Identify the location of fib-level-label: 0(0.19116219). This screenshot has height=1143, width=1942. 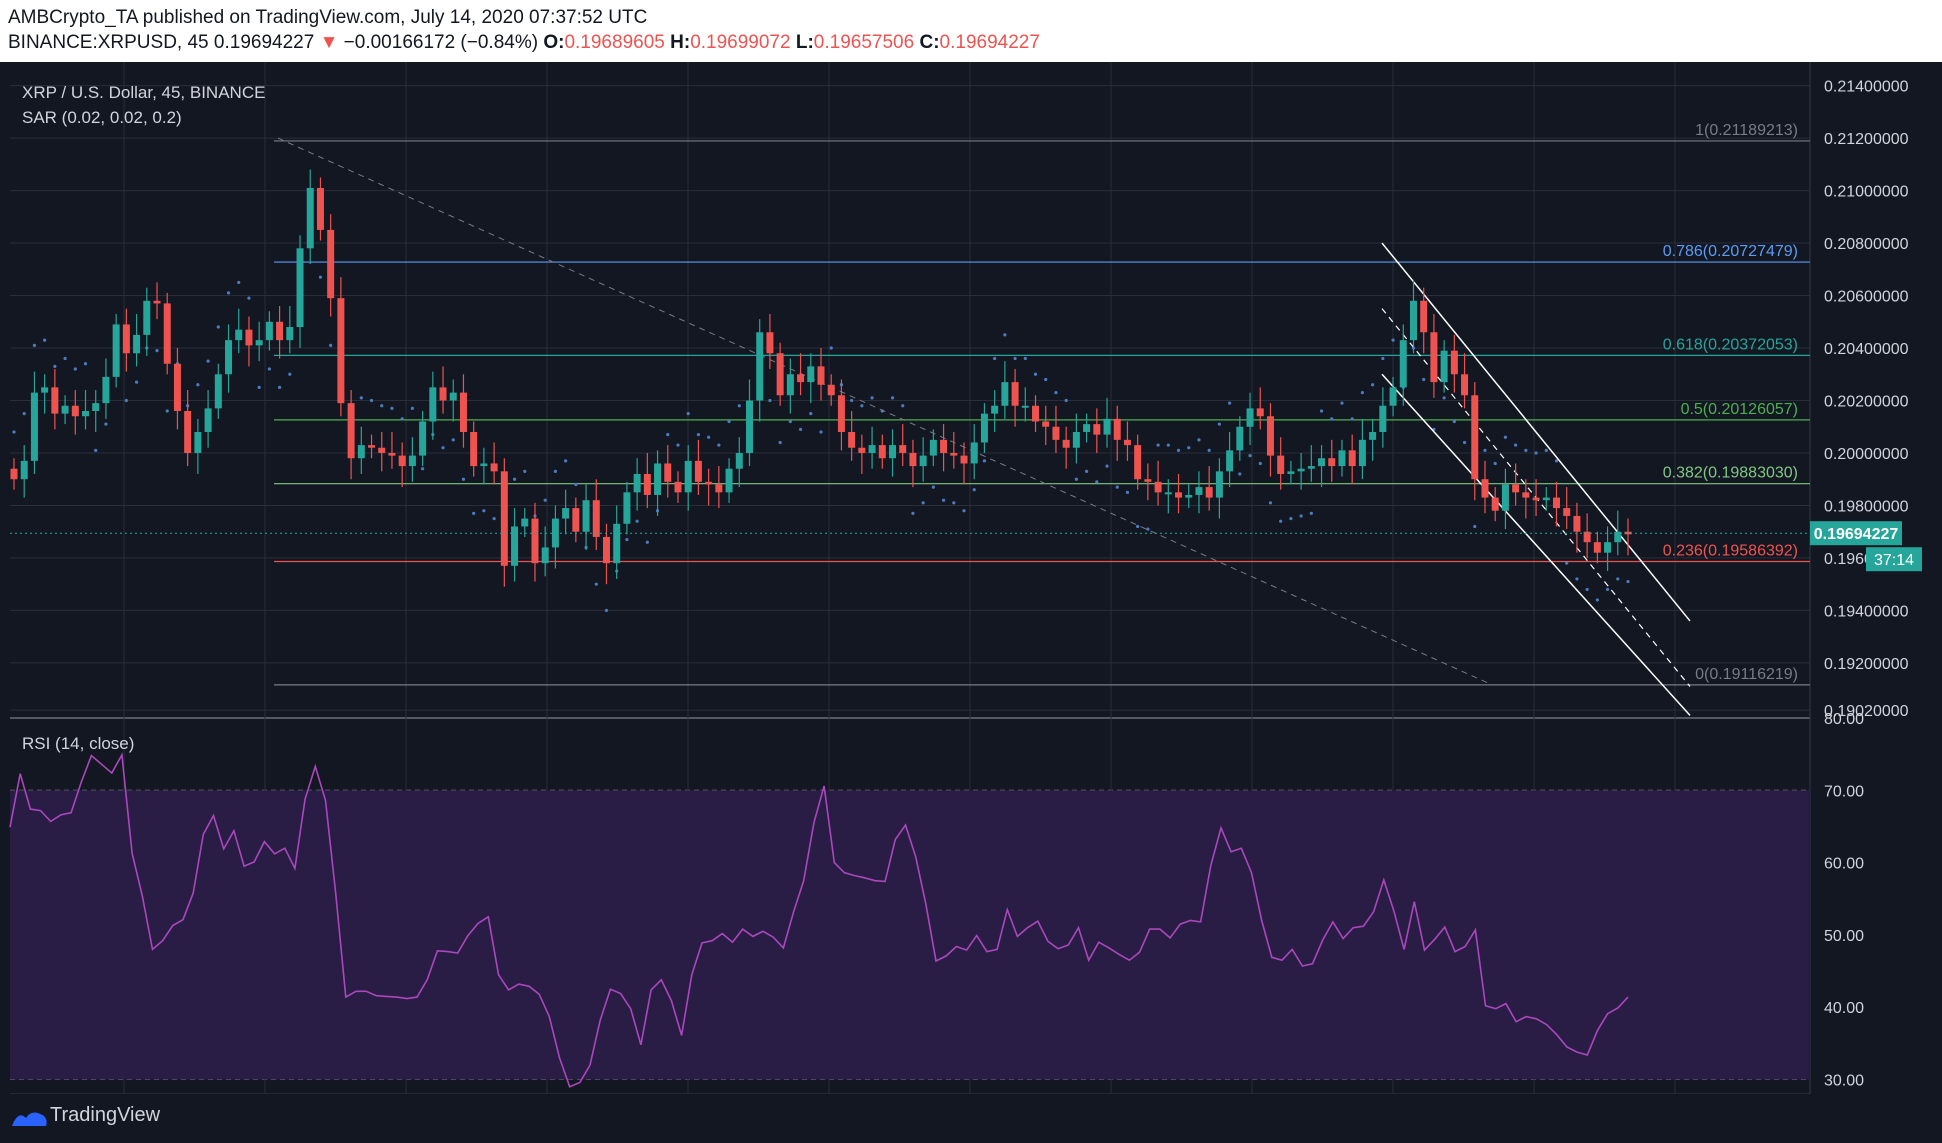
(1746, 674).